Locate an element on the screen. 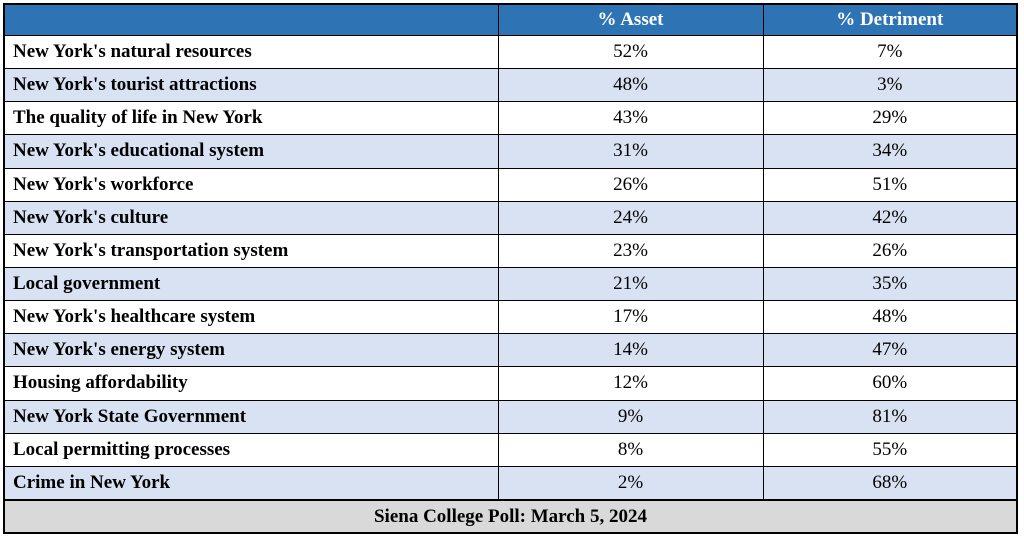 This screenshot has height=537, width=1024. row-item-label: Local permitting processes is located at coordinates (251, 449).